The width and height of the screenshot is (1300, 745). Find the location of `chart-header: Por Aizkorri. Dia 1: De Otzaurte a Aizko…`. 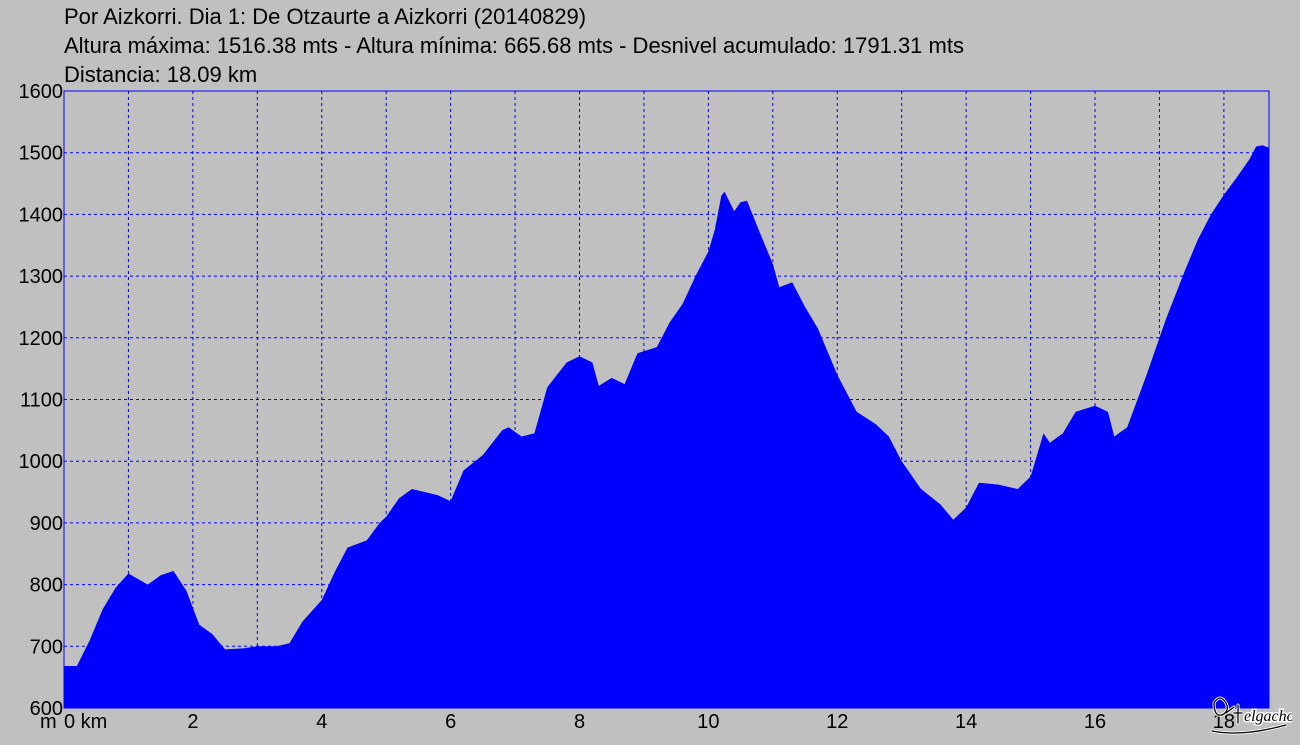

chart-header: Por Aizkorri. Dia 1: De Otzaurte a Aizko… is located at coordinates (514, 45).